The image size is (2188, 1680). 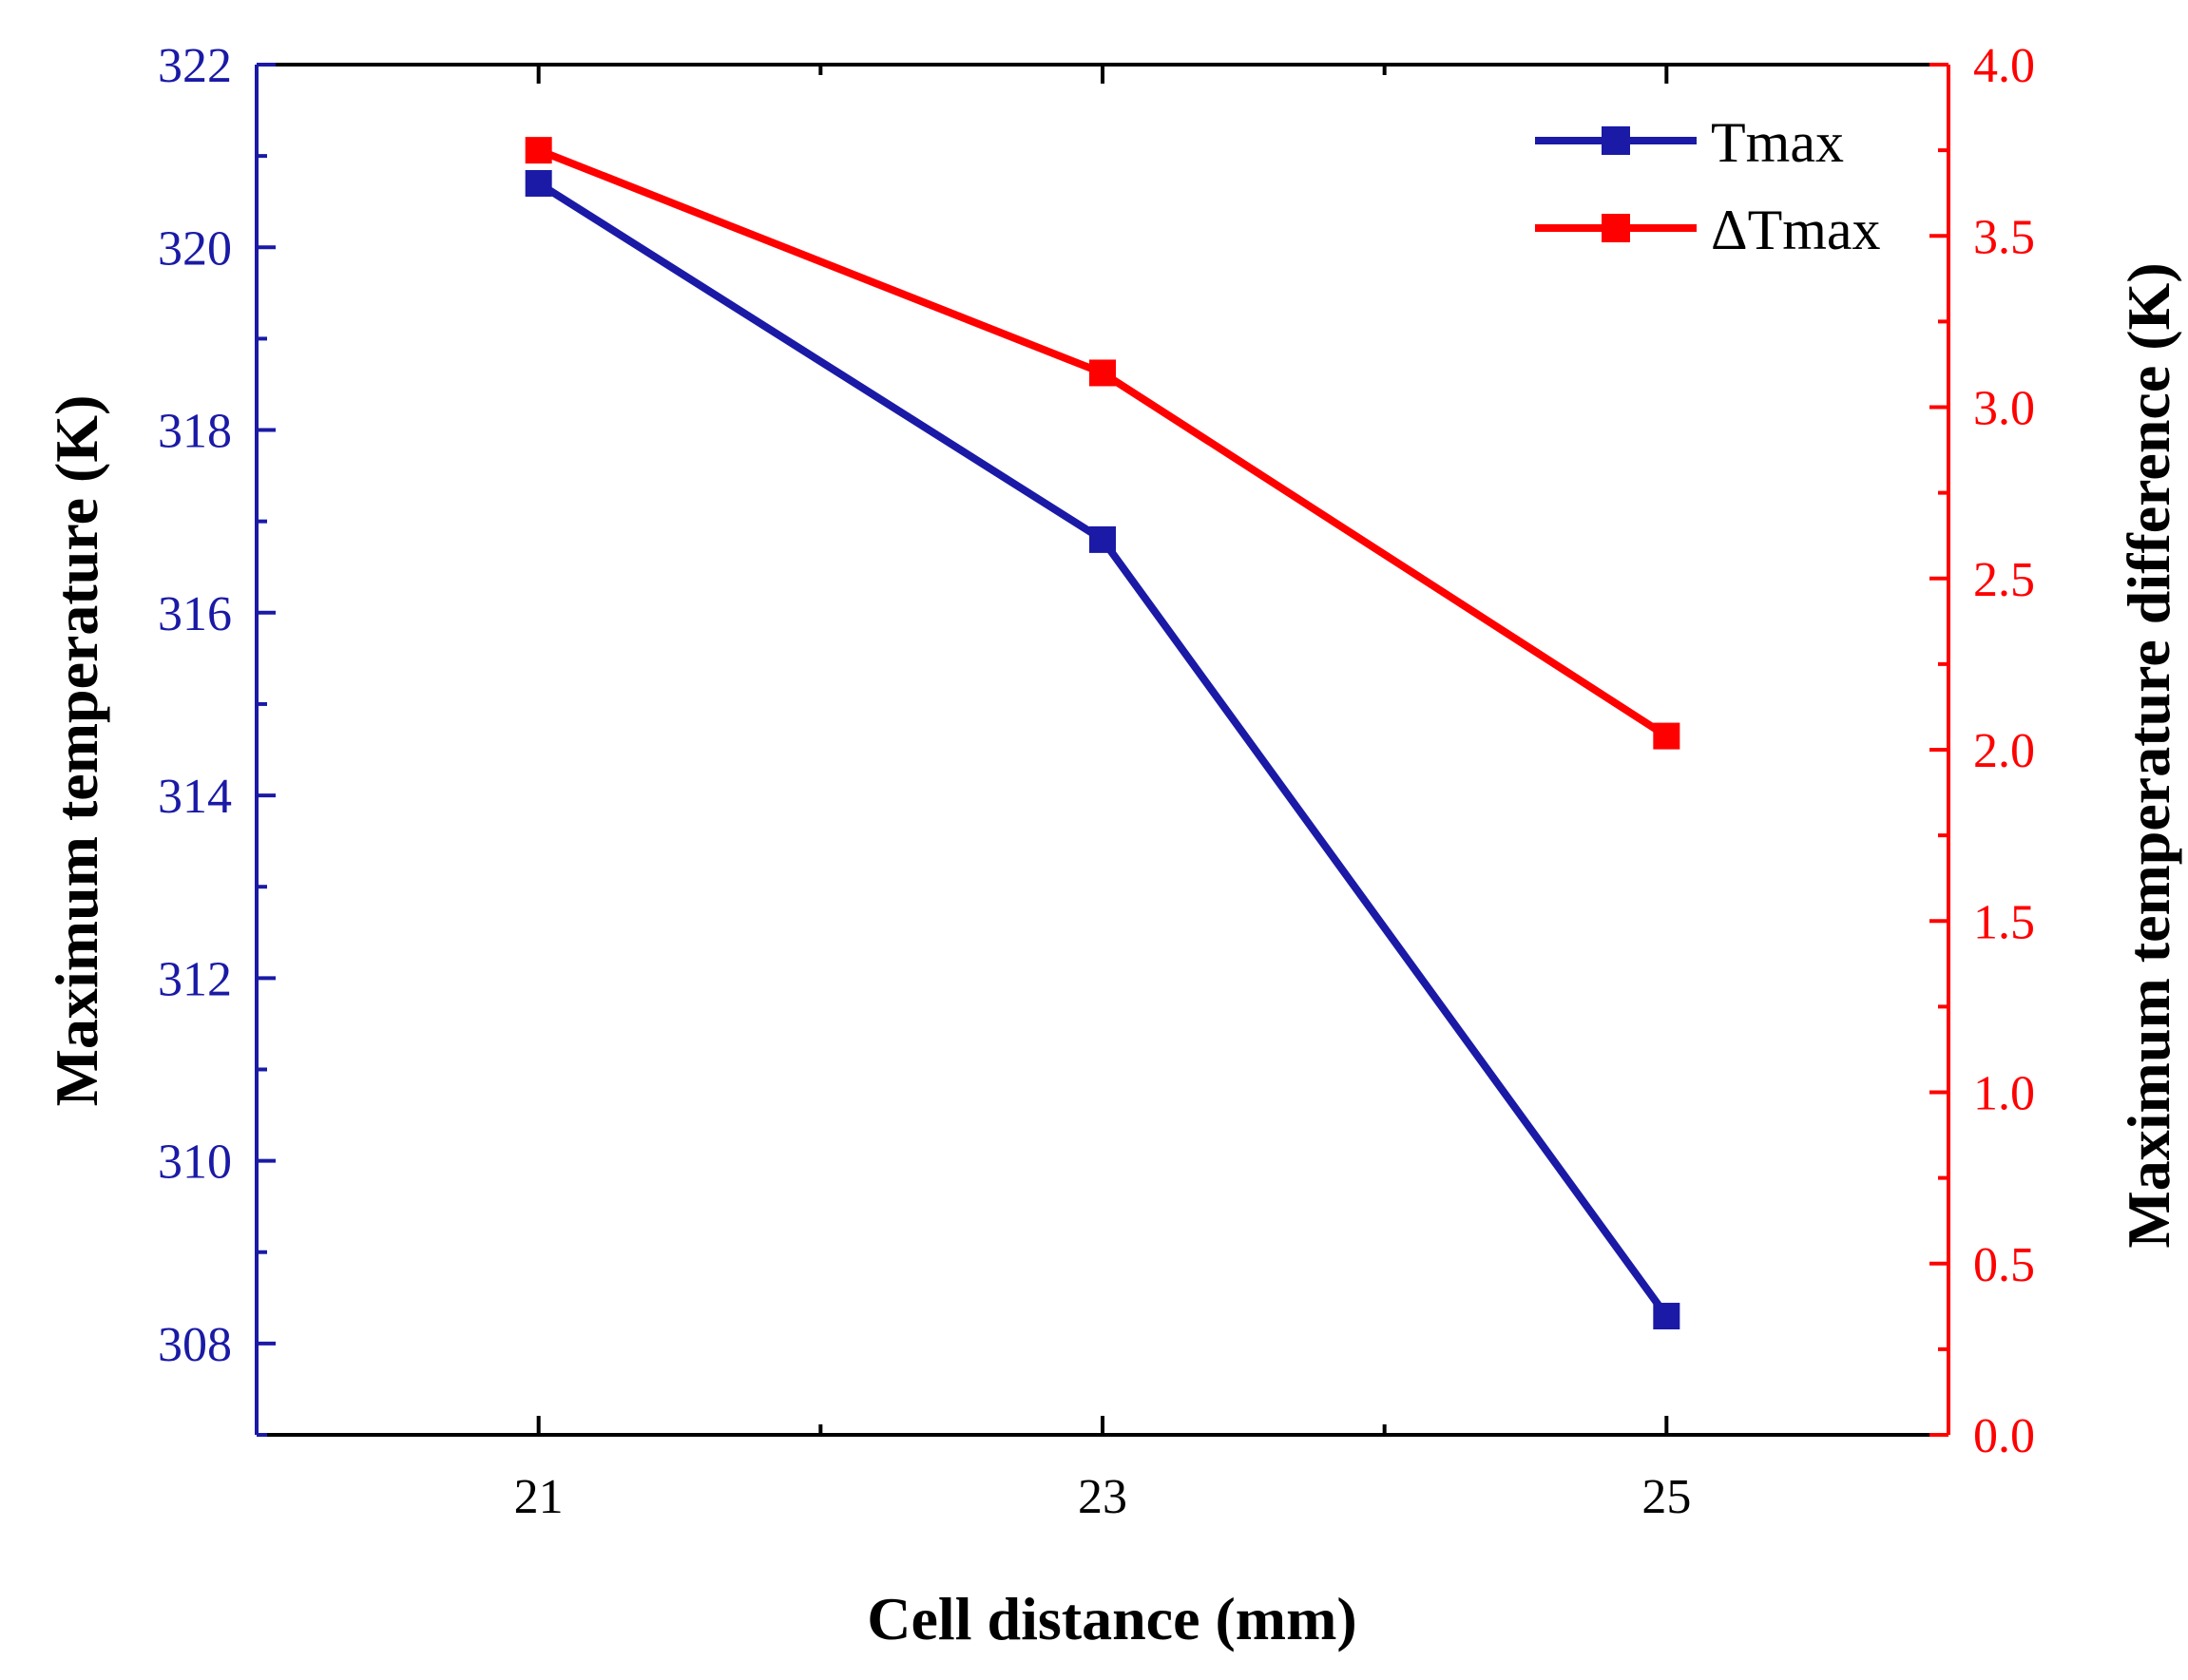 I want to click on y-axis-left-ticks: 308 310 312 314 316 318 320 322, so click(x=217, y=738).